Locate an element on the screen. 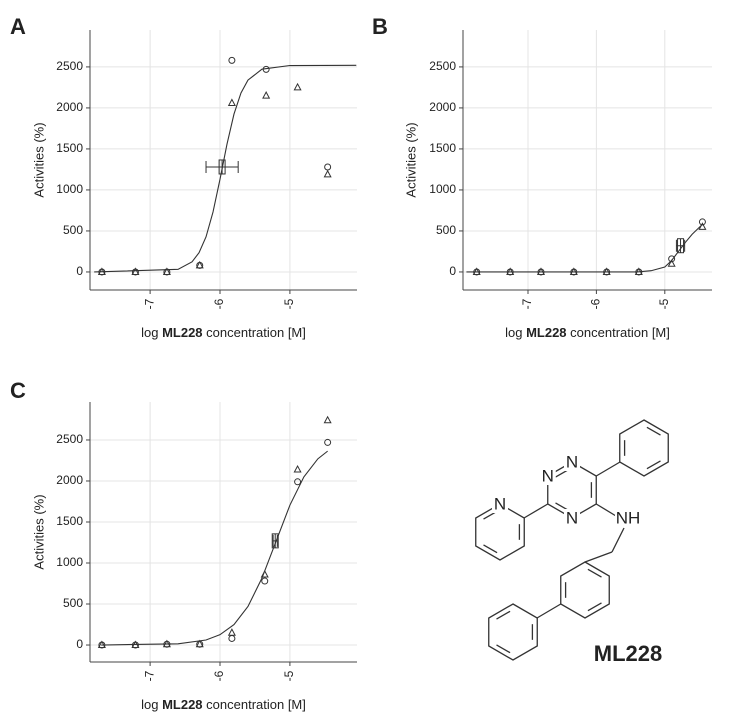 This screenshot has height=722, width=729. compound-name: ML228 is located at coordinates (628, 653).